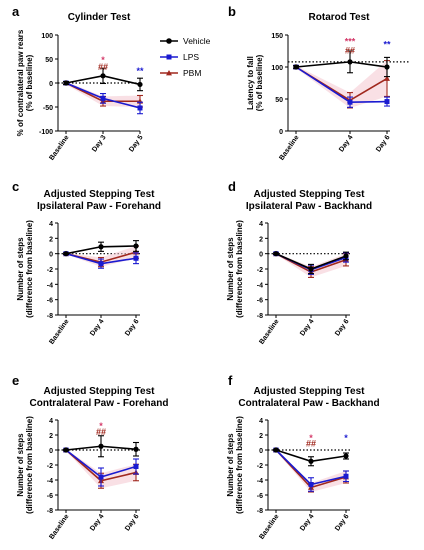 This screenshot has width=424, height=550. I want to click on series-pbm, so click(341, 84).